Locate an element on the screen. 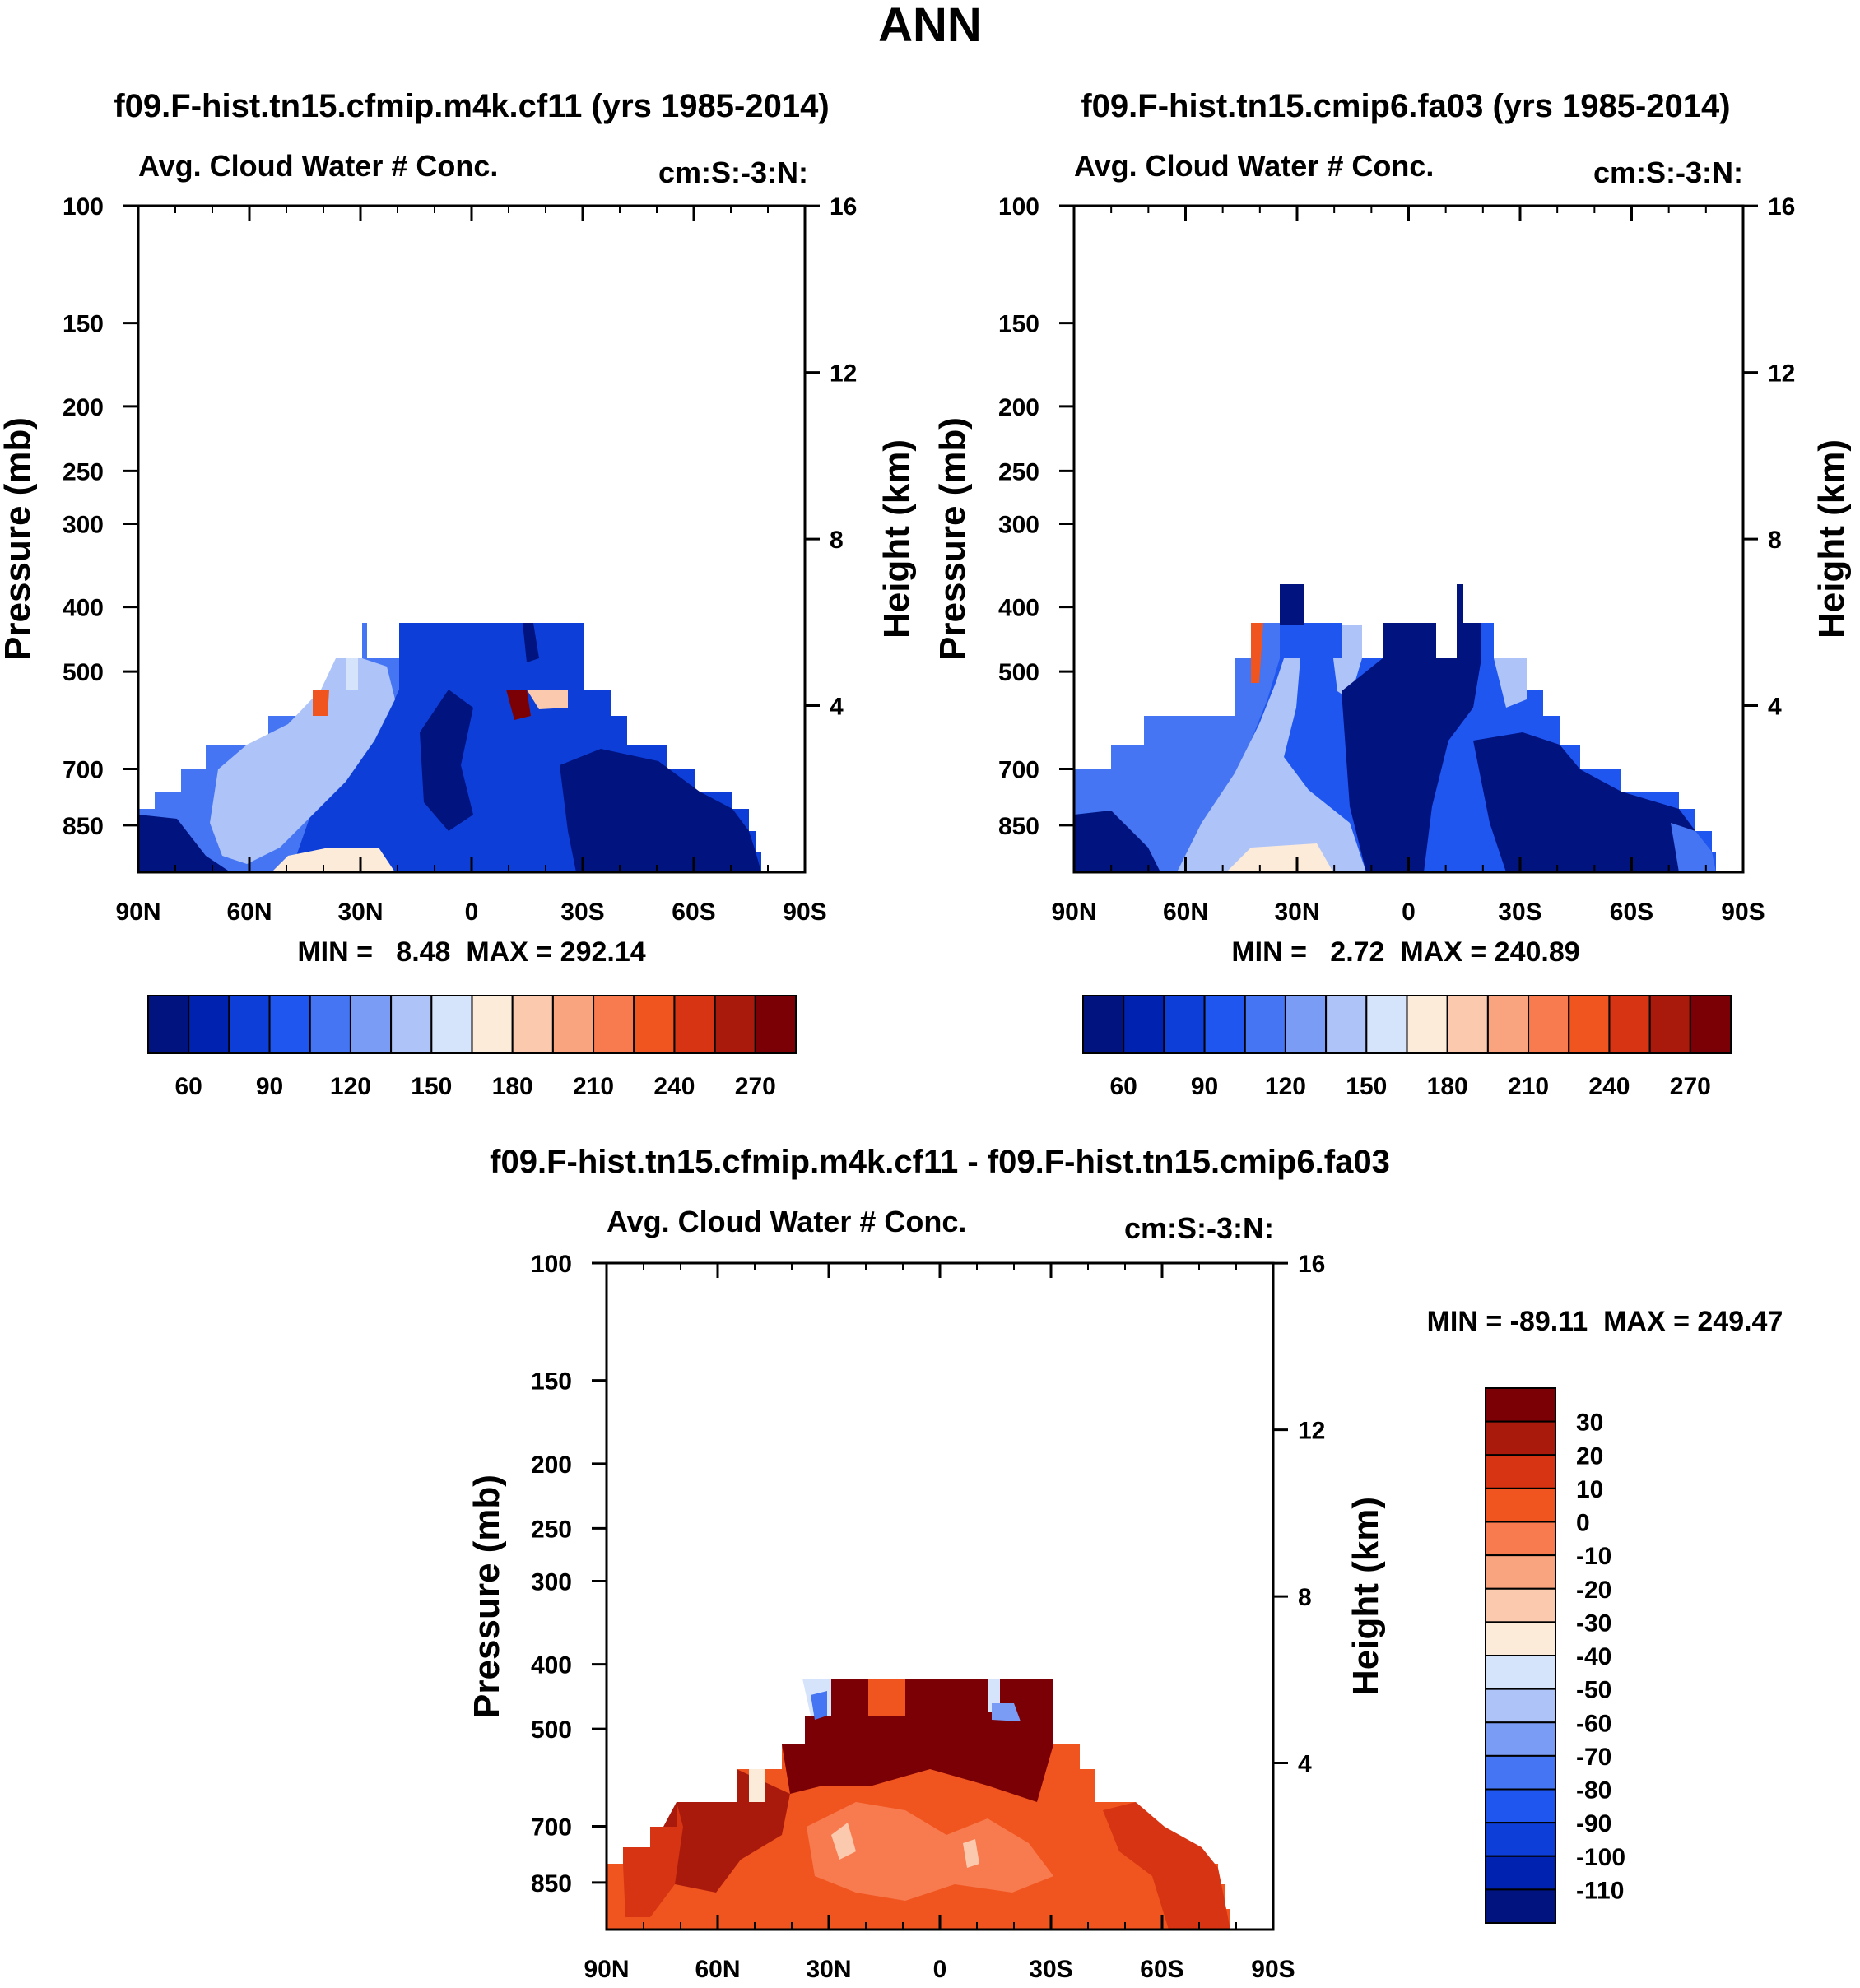  x-tick-label: 60N is located at coordinates (1185, 912).